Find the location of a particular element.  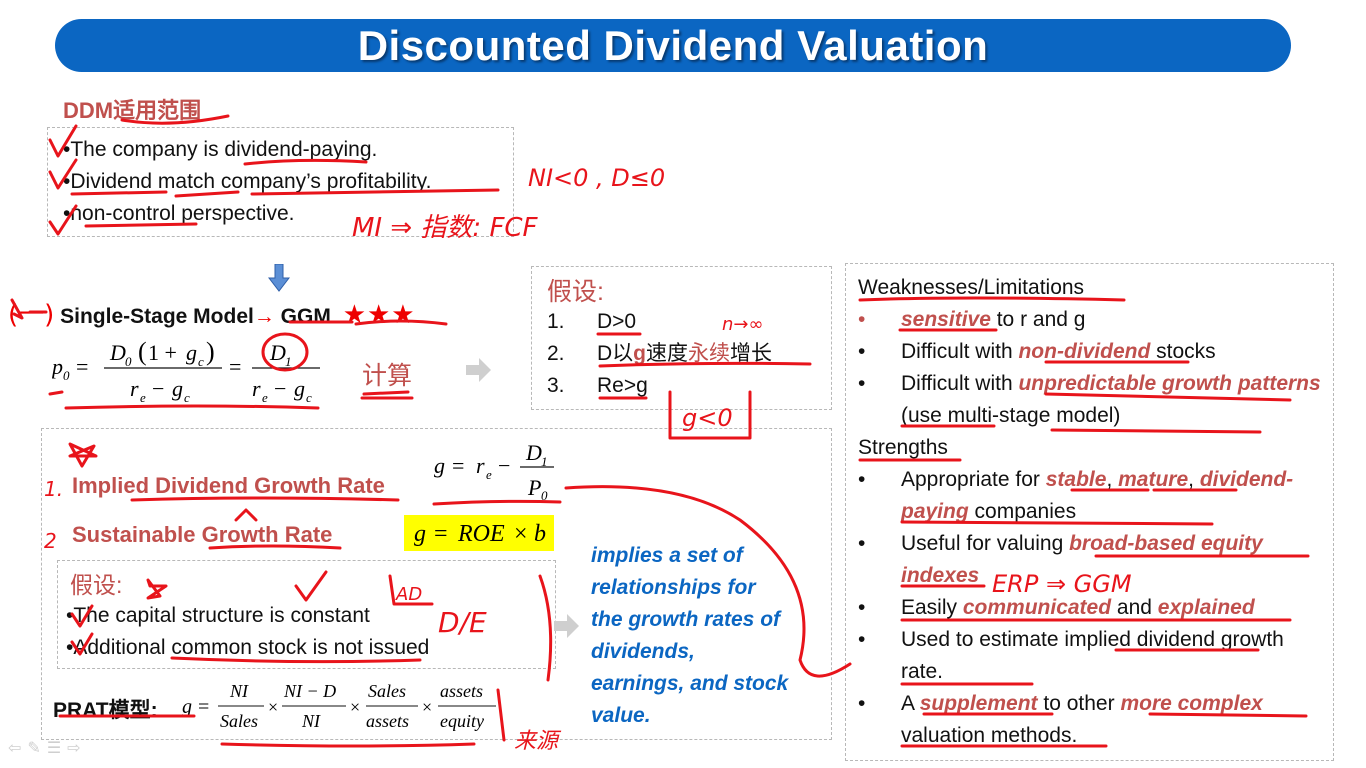

svg-text: 1 is located at coordinates (288, 361).